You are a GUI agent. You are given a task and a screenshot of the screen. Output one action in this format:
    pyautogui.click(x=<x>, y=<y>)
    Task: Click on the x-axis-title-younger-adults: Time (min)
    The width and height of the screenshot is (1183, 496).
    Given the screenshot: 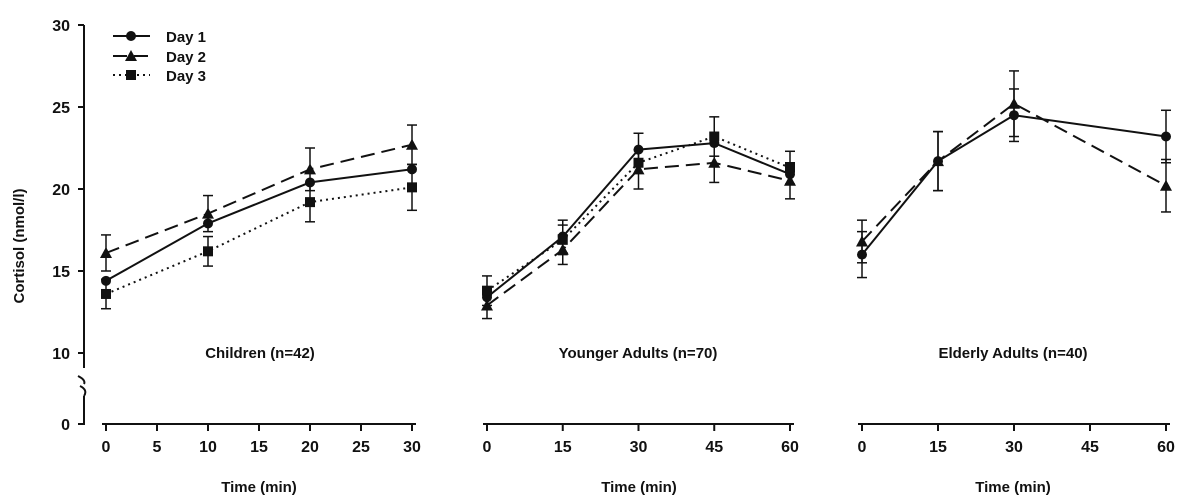 What is the action you would take?
    pyautogui.click(x=639, y=487)
    